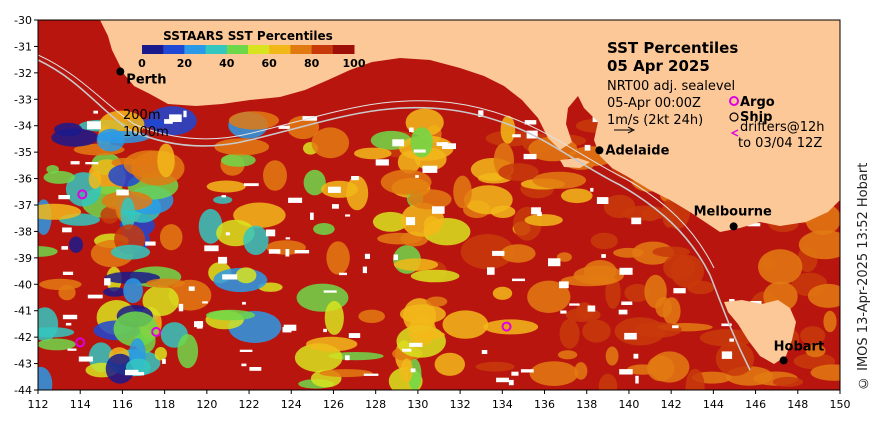 The height and width of the screenshot is (429, 880). What do you see at coordinates (756, 117) in the screenshot?
I see `ship-label: Ship` at bounding box center [756, 117].